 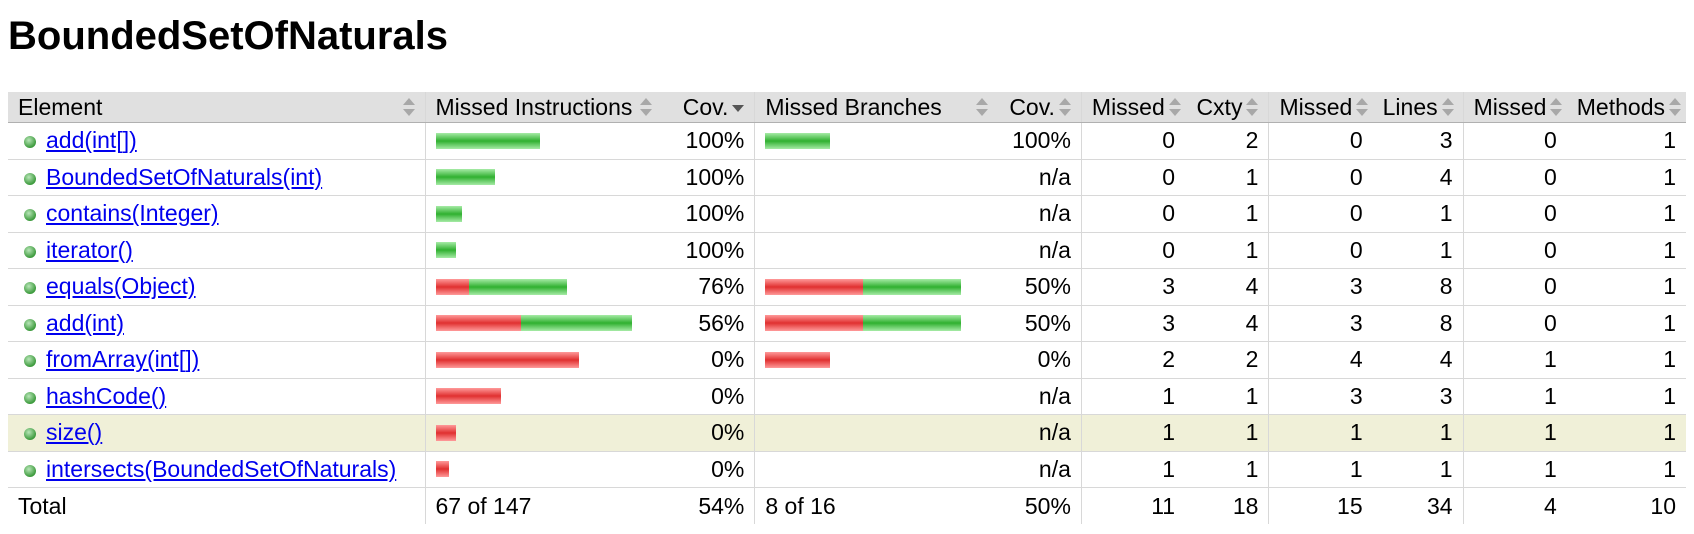 What do you see at coordinates (89, 249) in the screenshot?
I see `element-link: iterator()` at bounding box center [89, 249].